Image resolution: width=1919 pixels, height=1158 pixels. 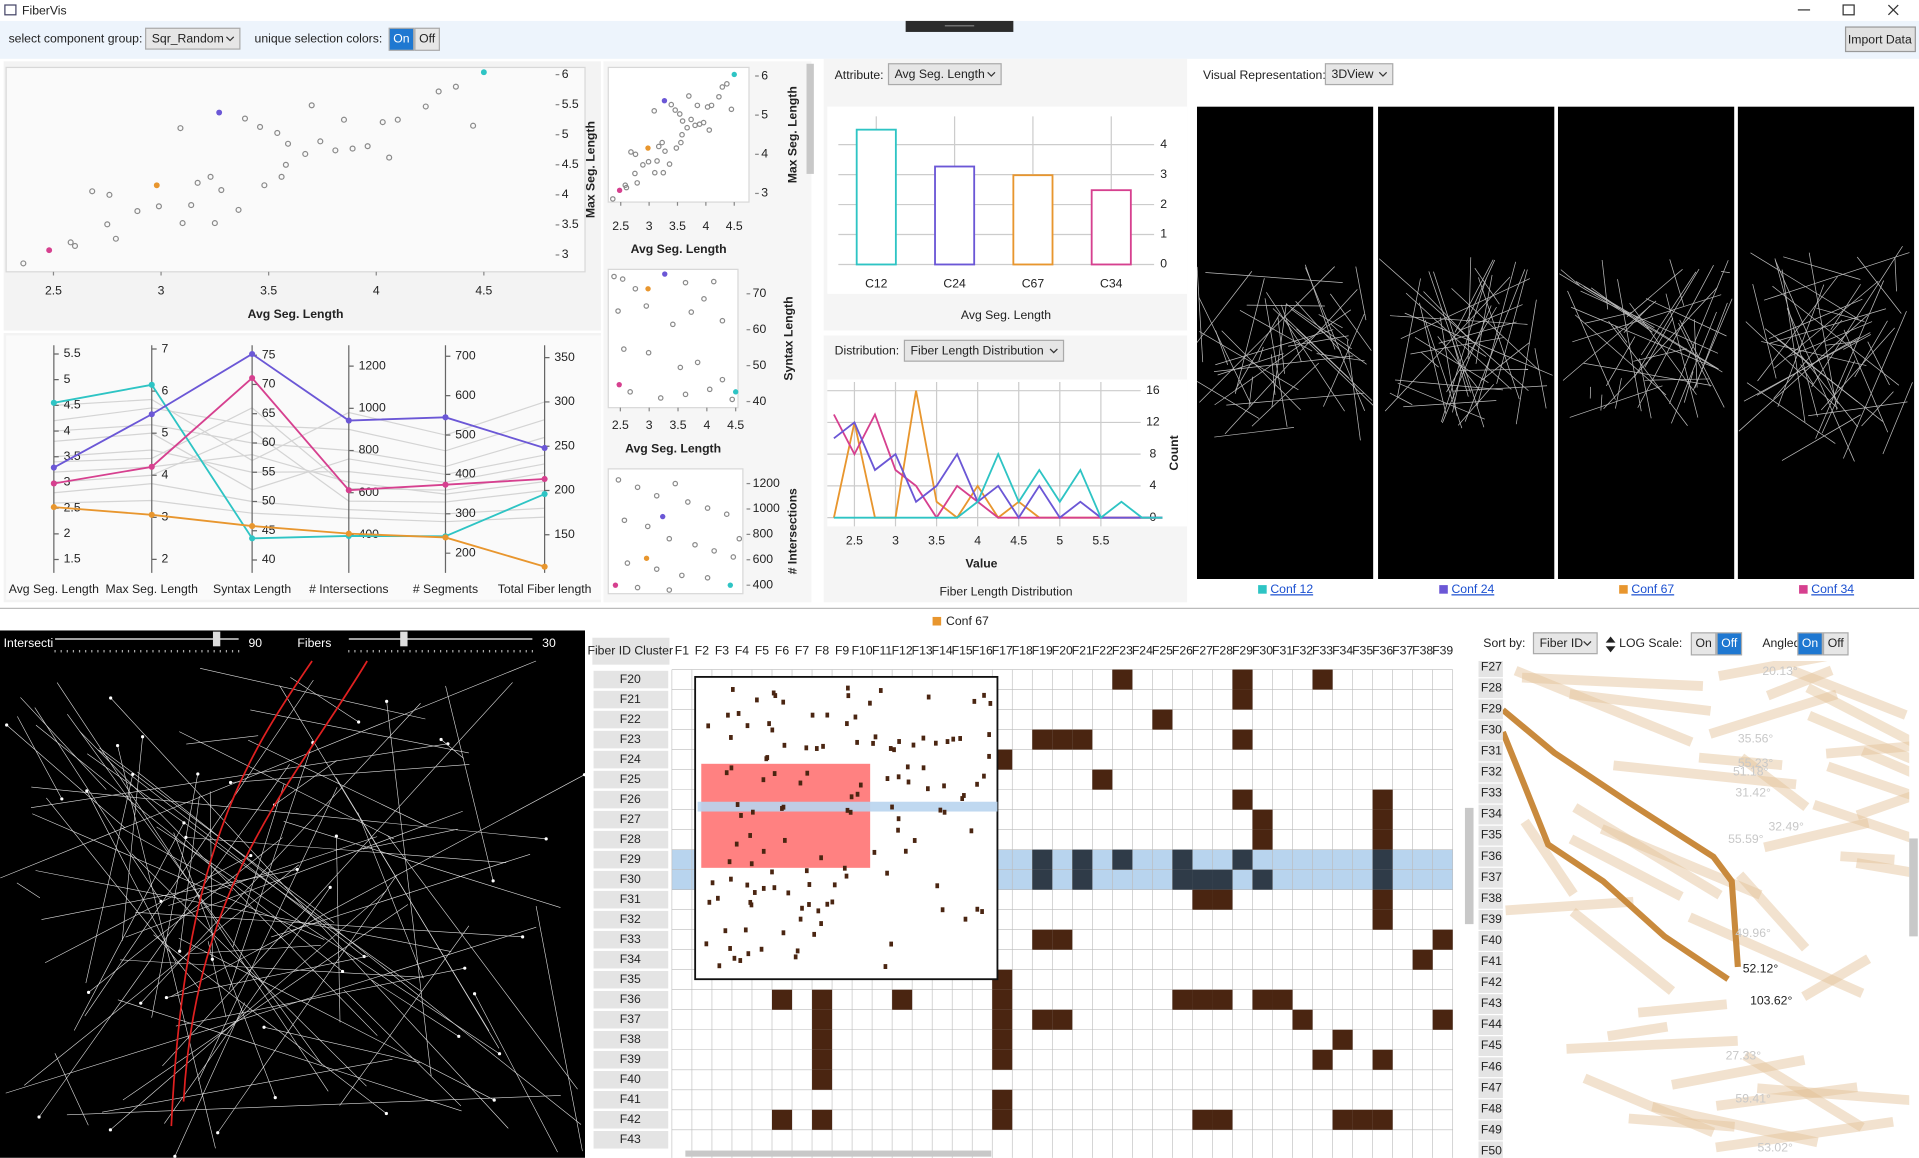 What do you see at coordinates (53, 291) in the screenshot?
I see `x-tick-label: 2.5` at bounding box center [53, 291].